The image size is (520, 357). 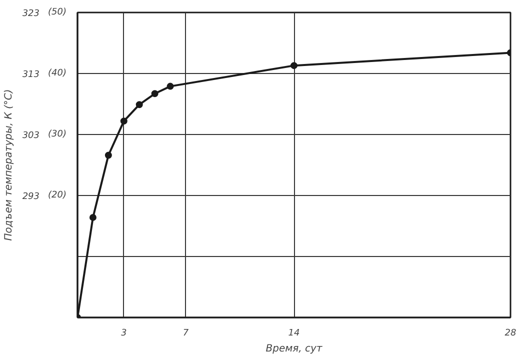 What do you see at coordinates (57, 135) in the screenshot?
I see `y2-tick-label: (30)` at bounding box center [57, 135].